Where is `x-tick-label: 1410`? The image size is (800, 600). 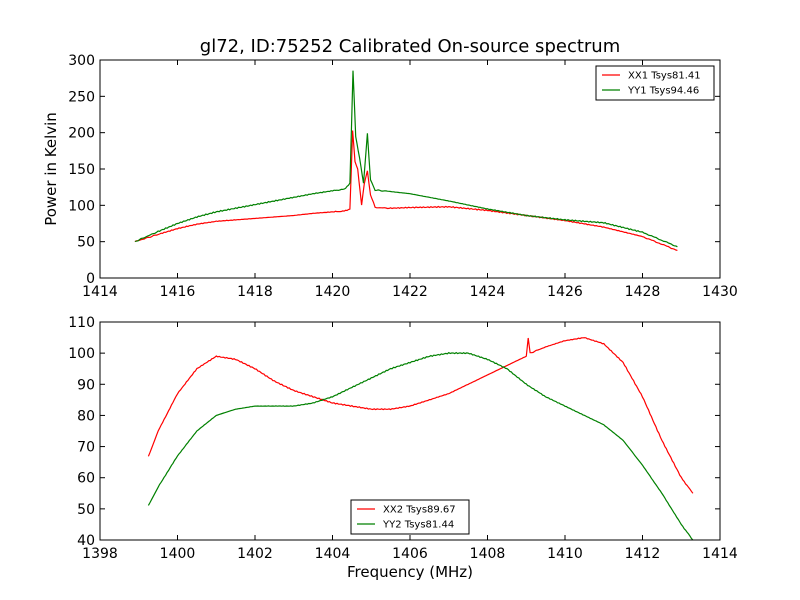
x-tick-label: 1410 is located at coordinates (565, 554).